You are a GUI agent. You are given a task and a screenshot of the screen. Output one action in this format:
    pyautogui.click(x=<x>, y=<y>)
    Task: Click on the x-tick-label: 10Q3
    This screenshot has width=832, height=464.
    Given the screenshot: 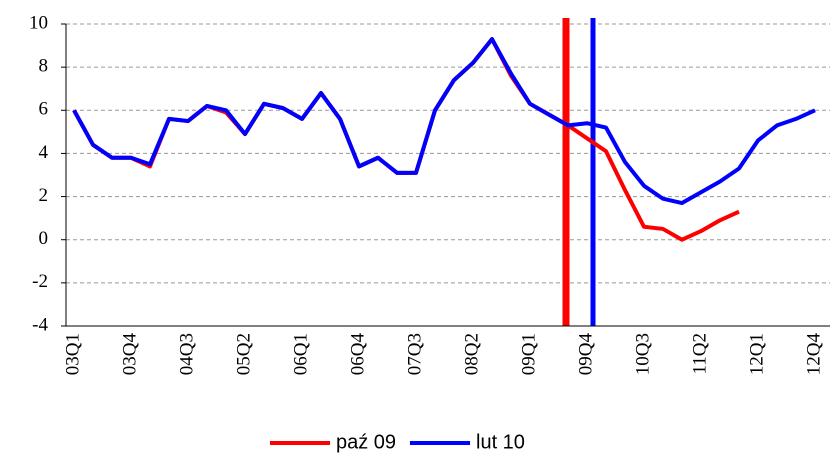 What is the action you would take?
    pyautogui.click(x=642, y=354)
    